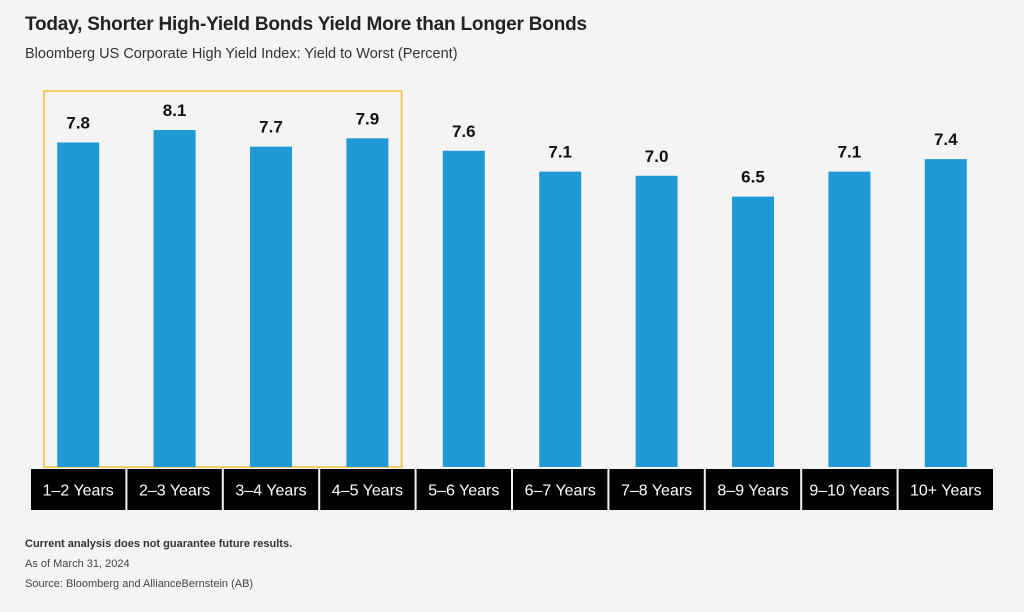 The height and width of the screenshot is (612, 1024). What do you see at coordinates (368, 118) in the screenshot?
I see `data-label-4: 7.9` at bounding box center [368, 118].